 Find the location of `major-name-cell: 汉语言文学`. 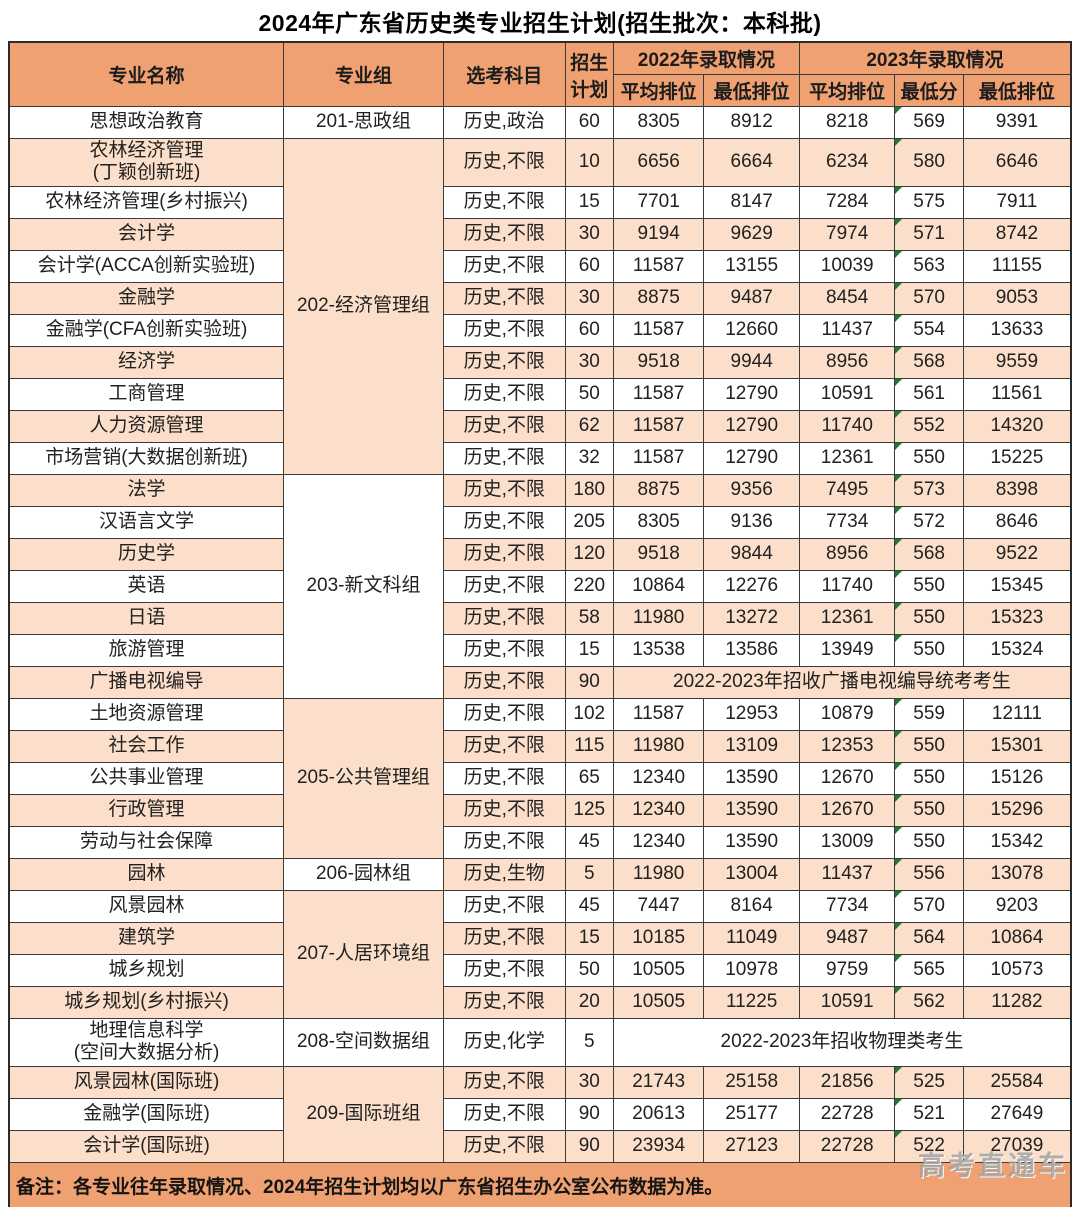

major-name-cell: 汉语言文学 is located at coordinates (146, 522).